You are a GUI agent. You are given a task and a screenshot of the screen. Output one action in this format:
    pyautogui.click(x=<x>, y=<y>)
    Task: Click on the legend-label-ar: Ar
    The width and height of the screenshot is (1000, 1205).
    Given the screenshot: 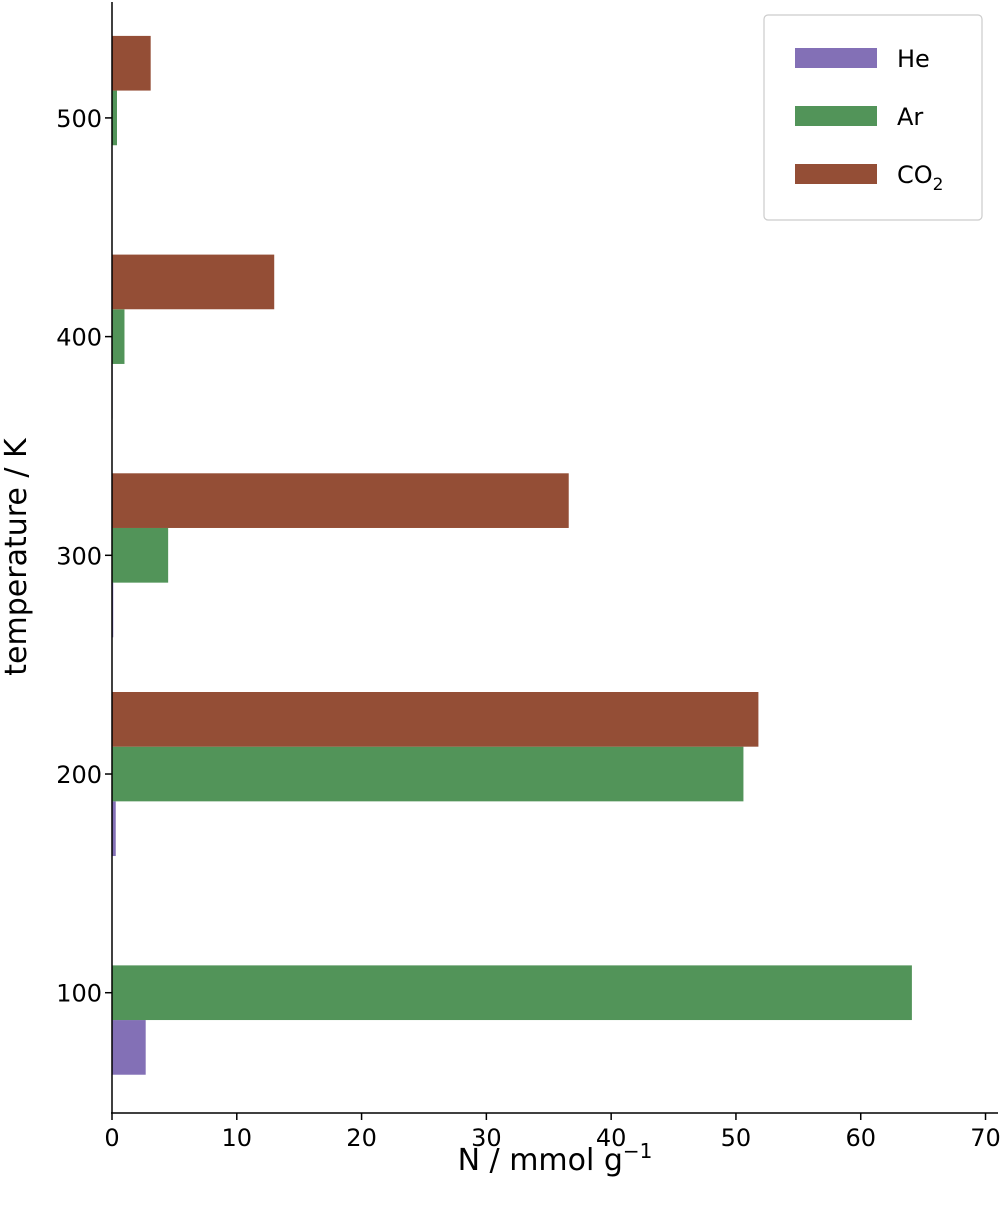 What is the action you would take?
    pyautogui.click(x=910, y=117)
    